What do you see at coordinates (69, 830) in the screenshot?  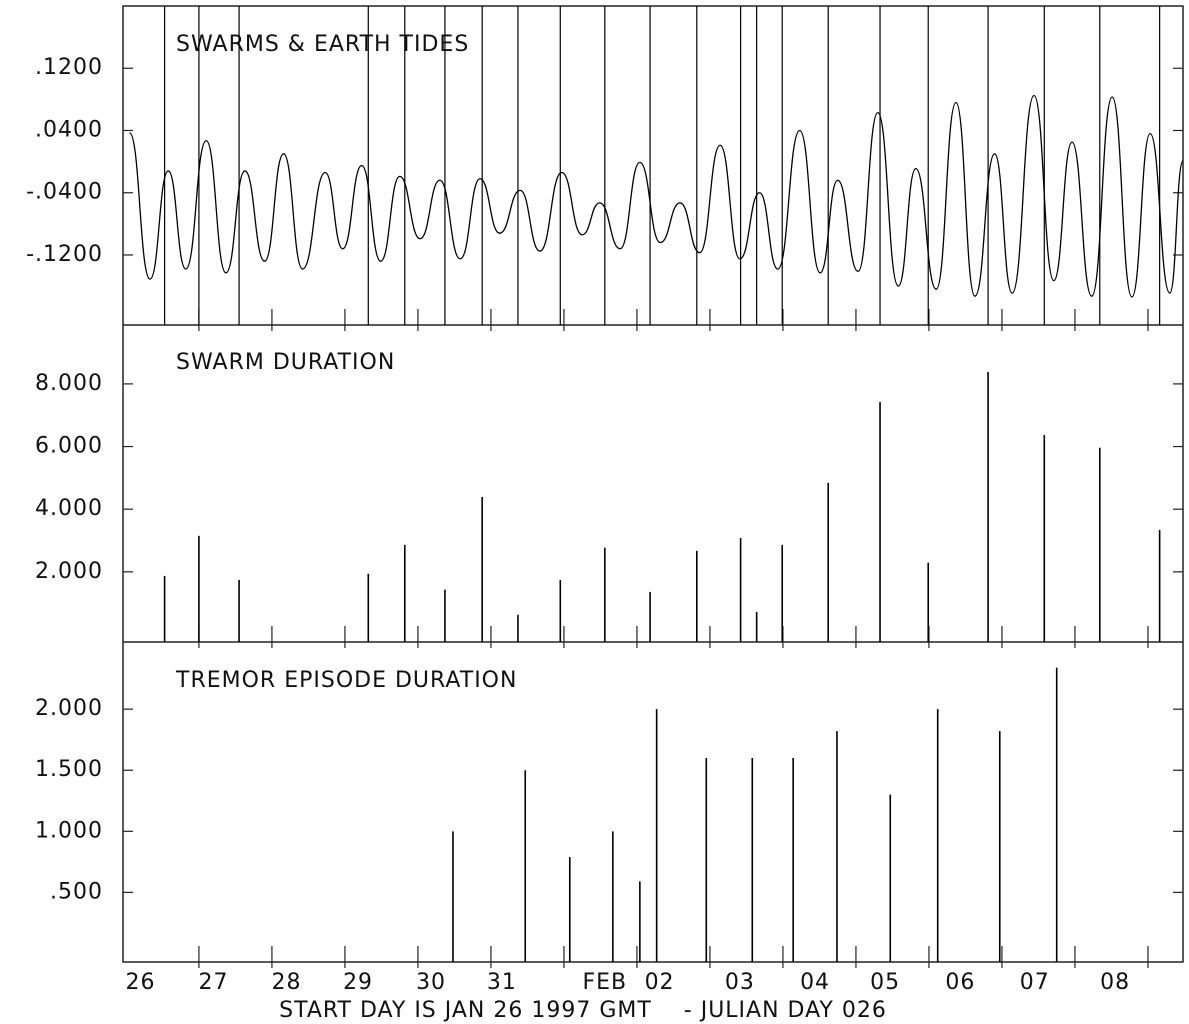 I see `y-tick-label: 1.000` at bounding box center [69, 830].